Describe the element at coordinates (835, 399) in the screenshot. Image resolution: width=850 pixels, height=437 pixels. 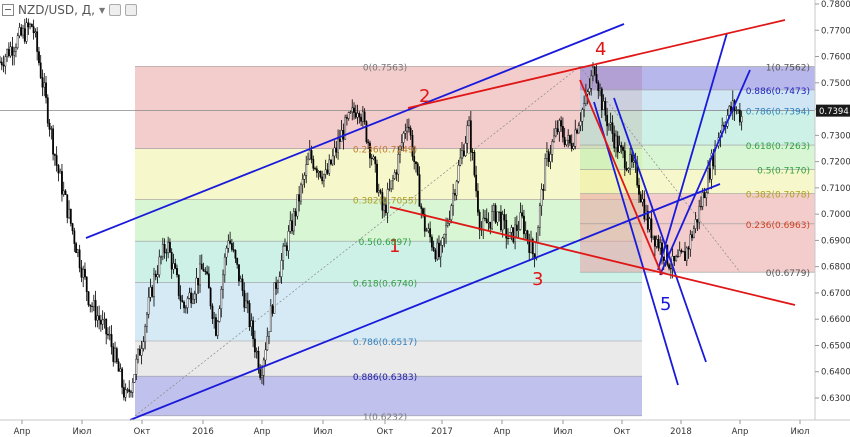
I see `y-tick-label: 0.6300` at that location.